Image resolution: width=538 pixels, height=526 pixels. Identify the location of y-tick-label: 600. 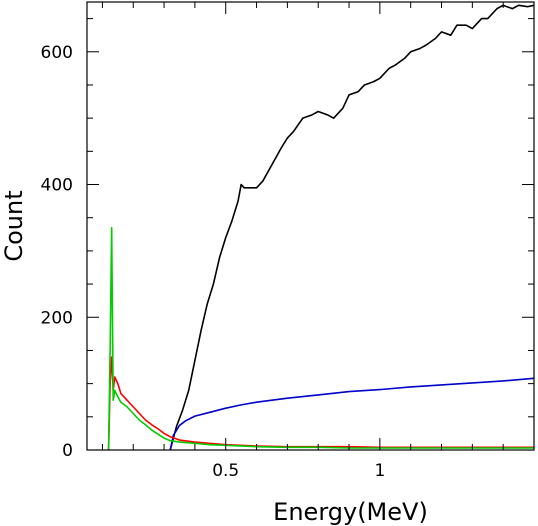
(57, 53).